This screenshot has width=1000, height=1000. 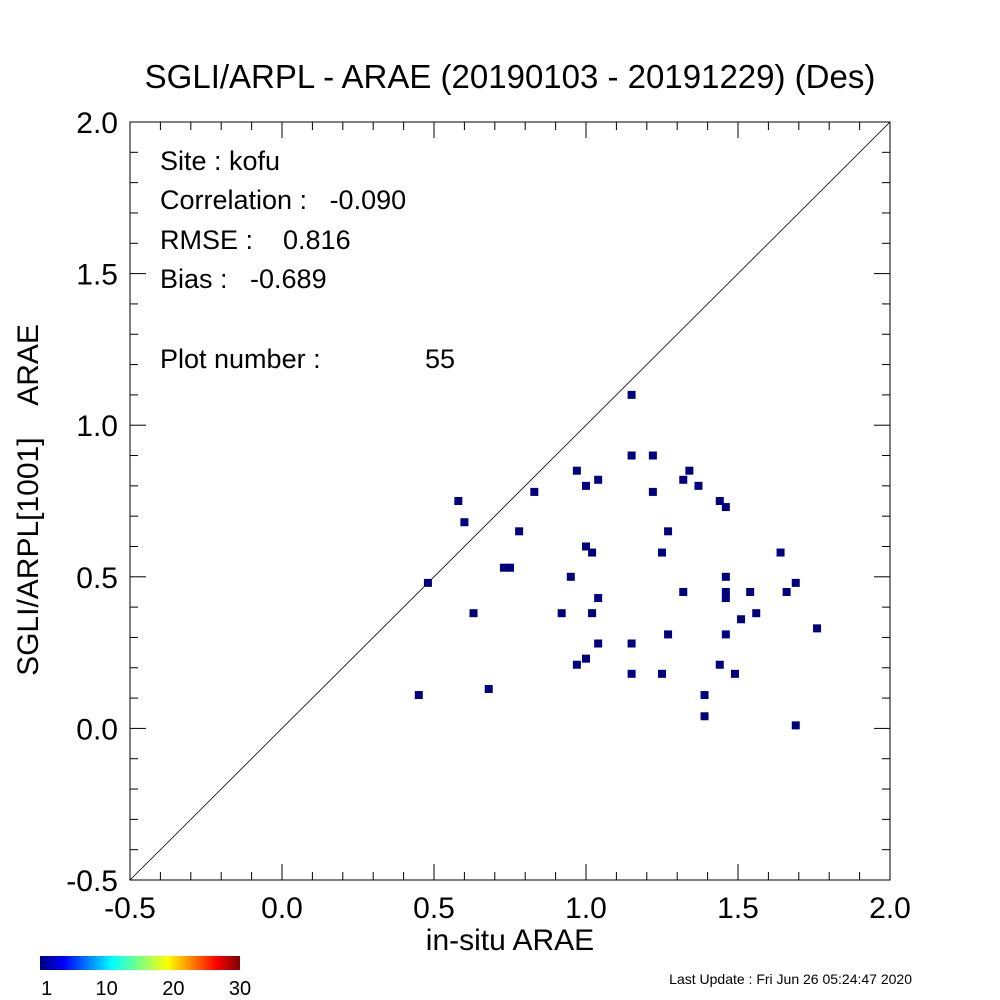 I want to click on stat-bias: Bias : -0.689, so click(x=243, y=279).